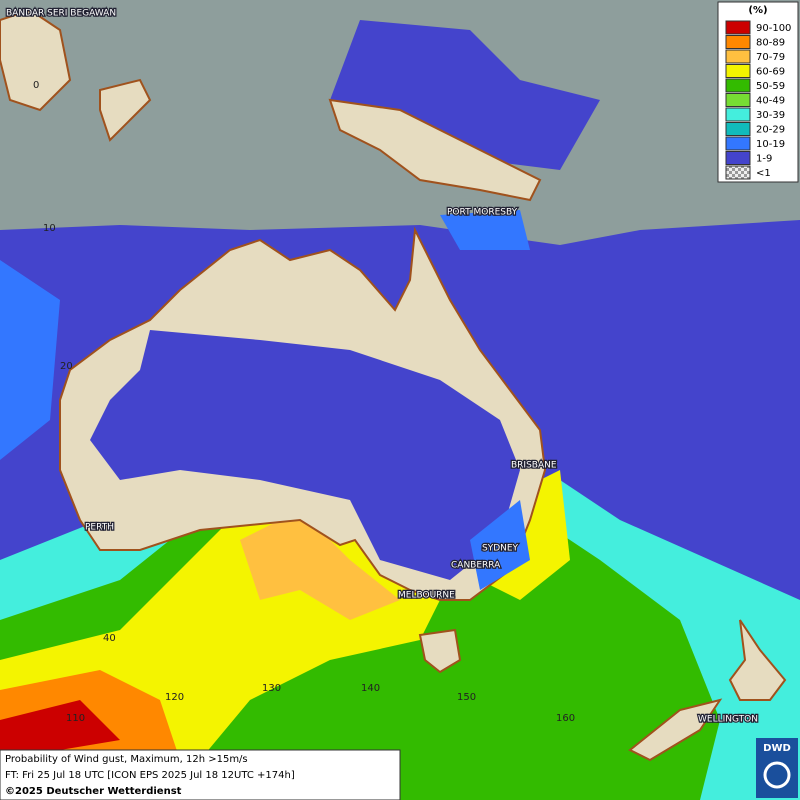 This screenshot has width=800, height=800. I want to click on copyright: ©2025 Deutscher Wetterdienst, so click(93, 791).